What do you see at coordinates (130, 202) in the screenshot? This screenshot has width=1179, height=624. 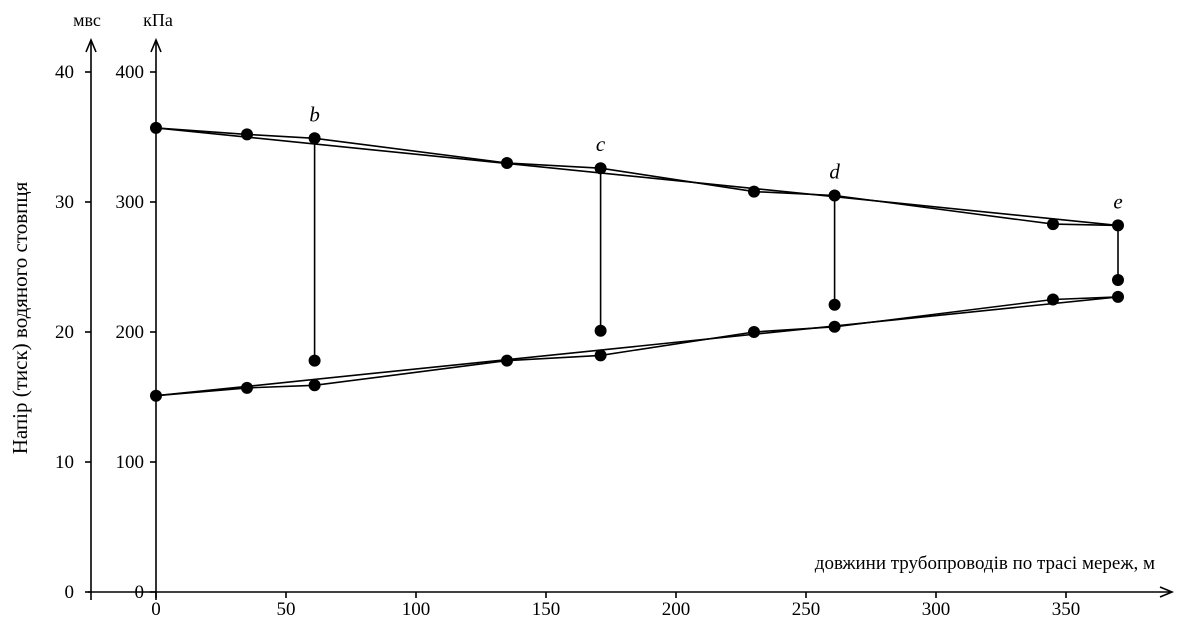 I see `y-tick-label-kpa: 300` at bounding box center [130, 202].